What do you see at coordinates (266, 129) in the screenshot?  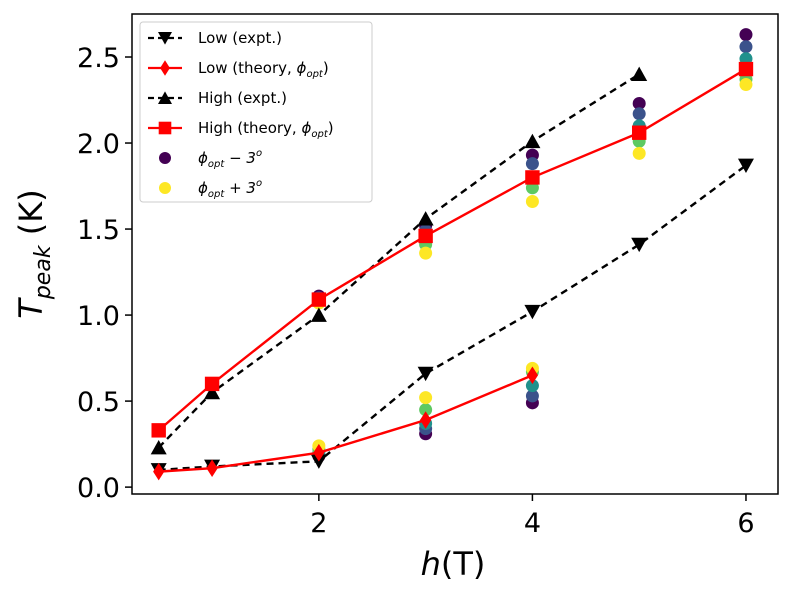 I see `legend-label: High (theory, ϕopt)` at bounding box center [266, 129].